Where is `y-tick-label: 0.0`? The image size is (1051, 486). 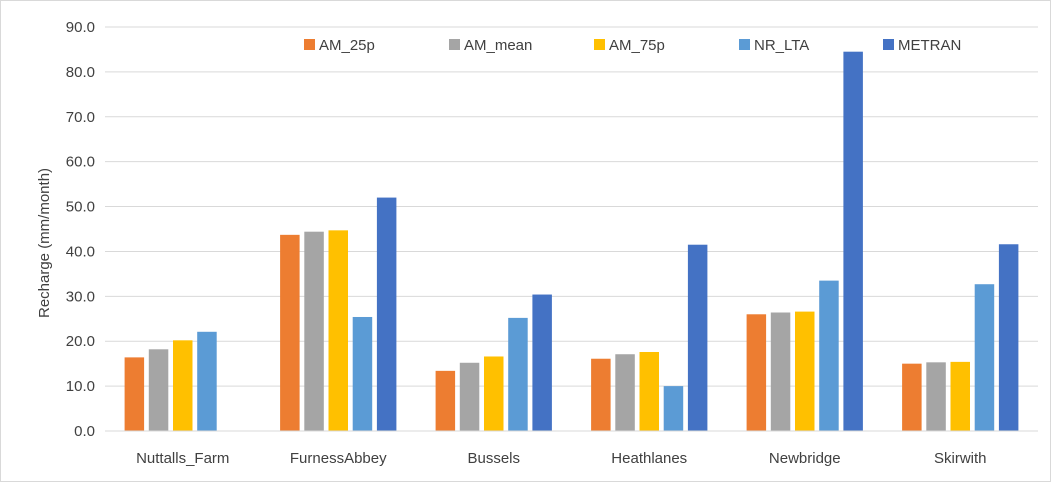
y-tick-label: 0.0 is located at coordinates (84, 431).